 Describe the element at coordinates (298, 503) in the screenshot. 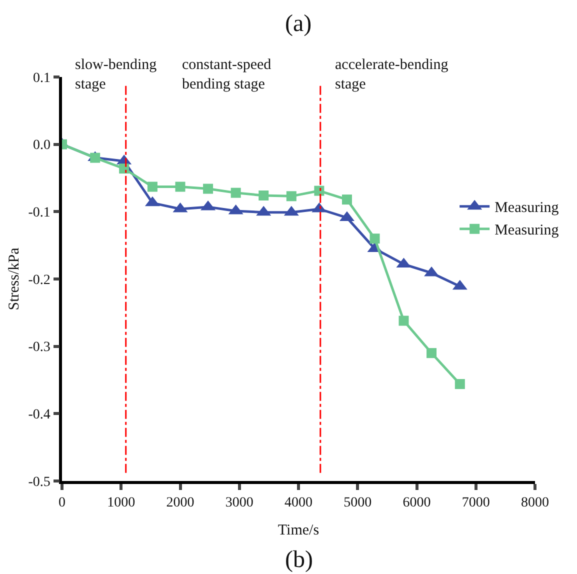

I see `x-tick-label: 4000` at that location.